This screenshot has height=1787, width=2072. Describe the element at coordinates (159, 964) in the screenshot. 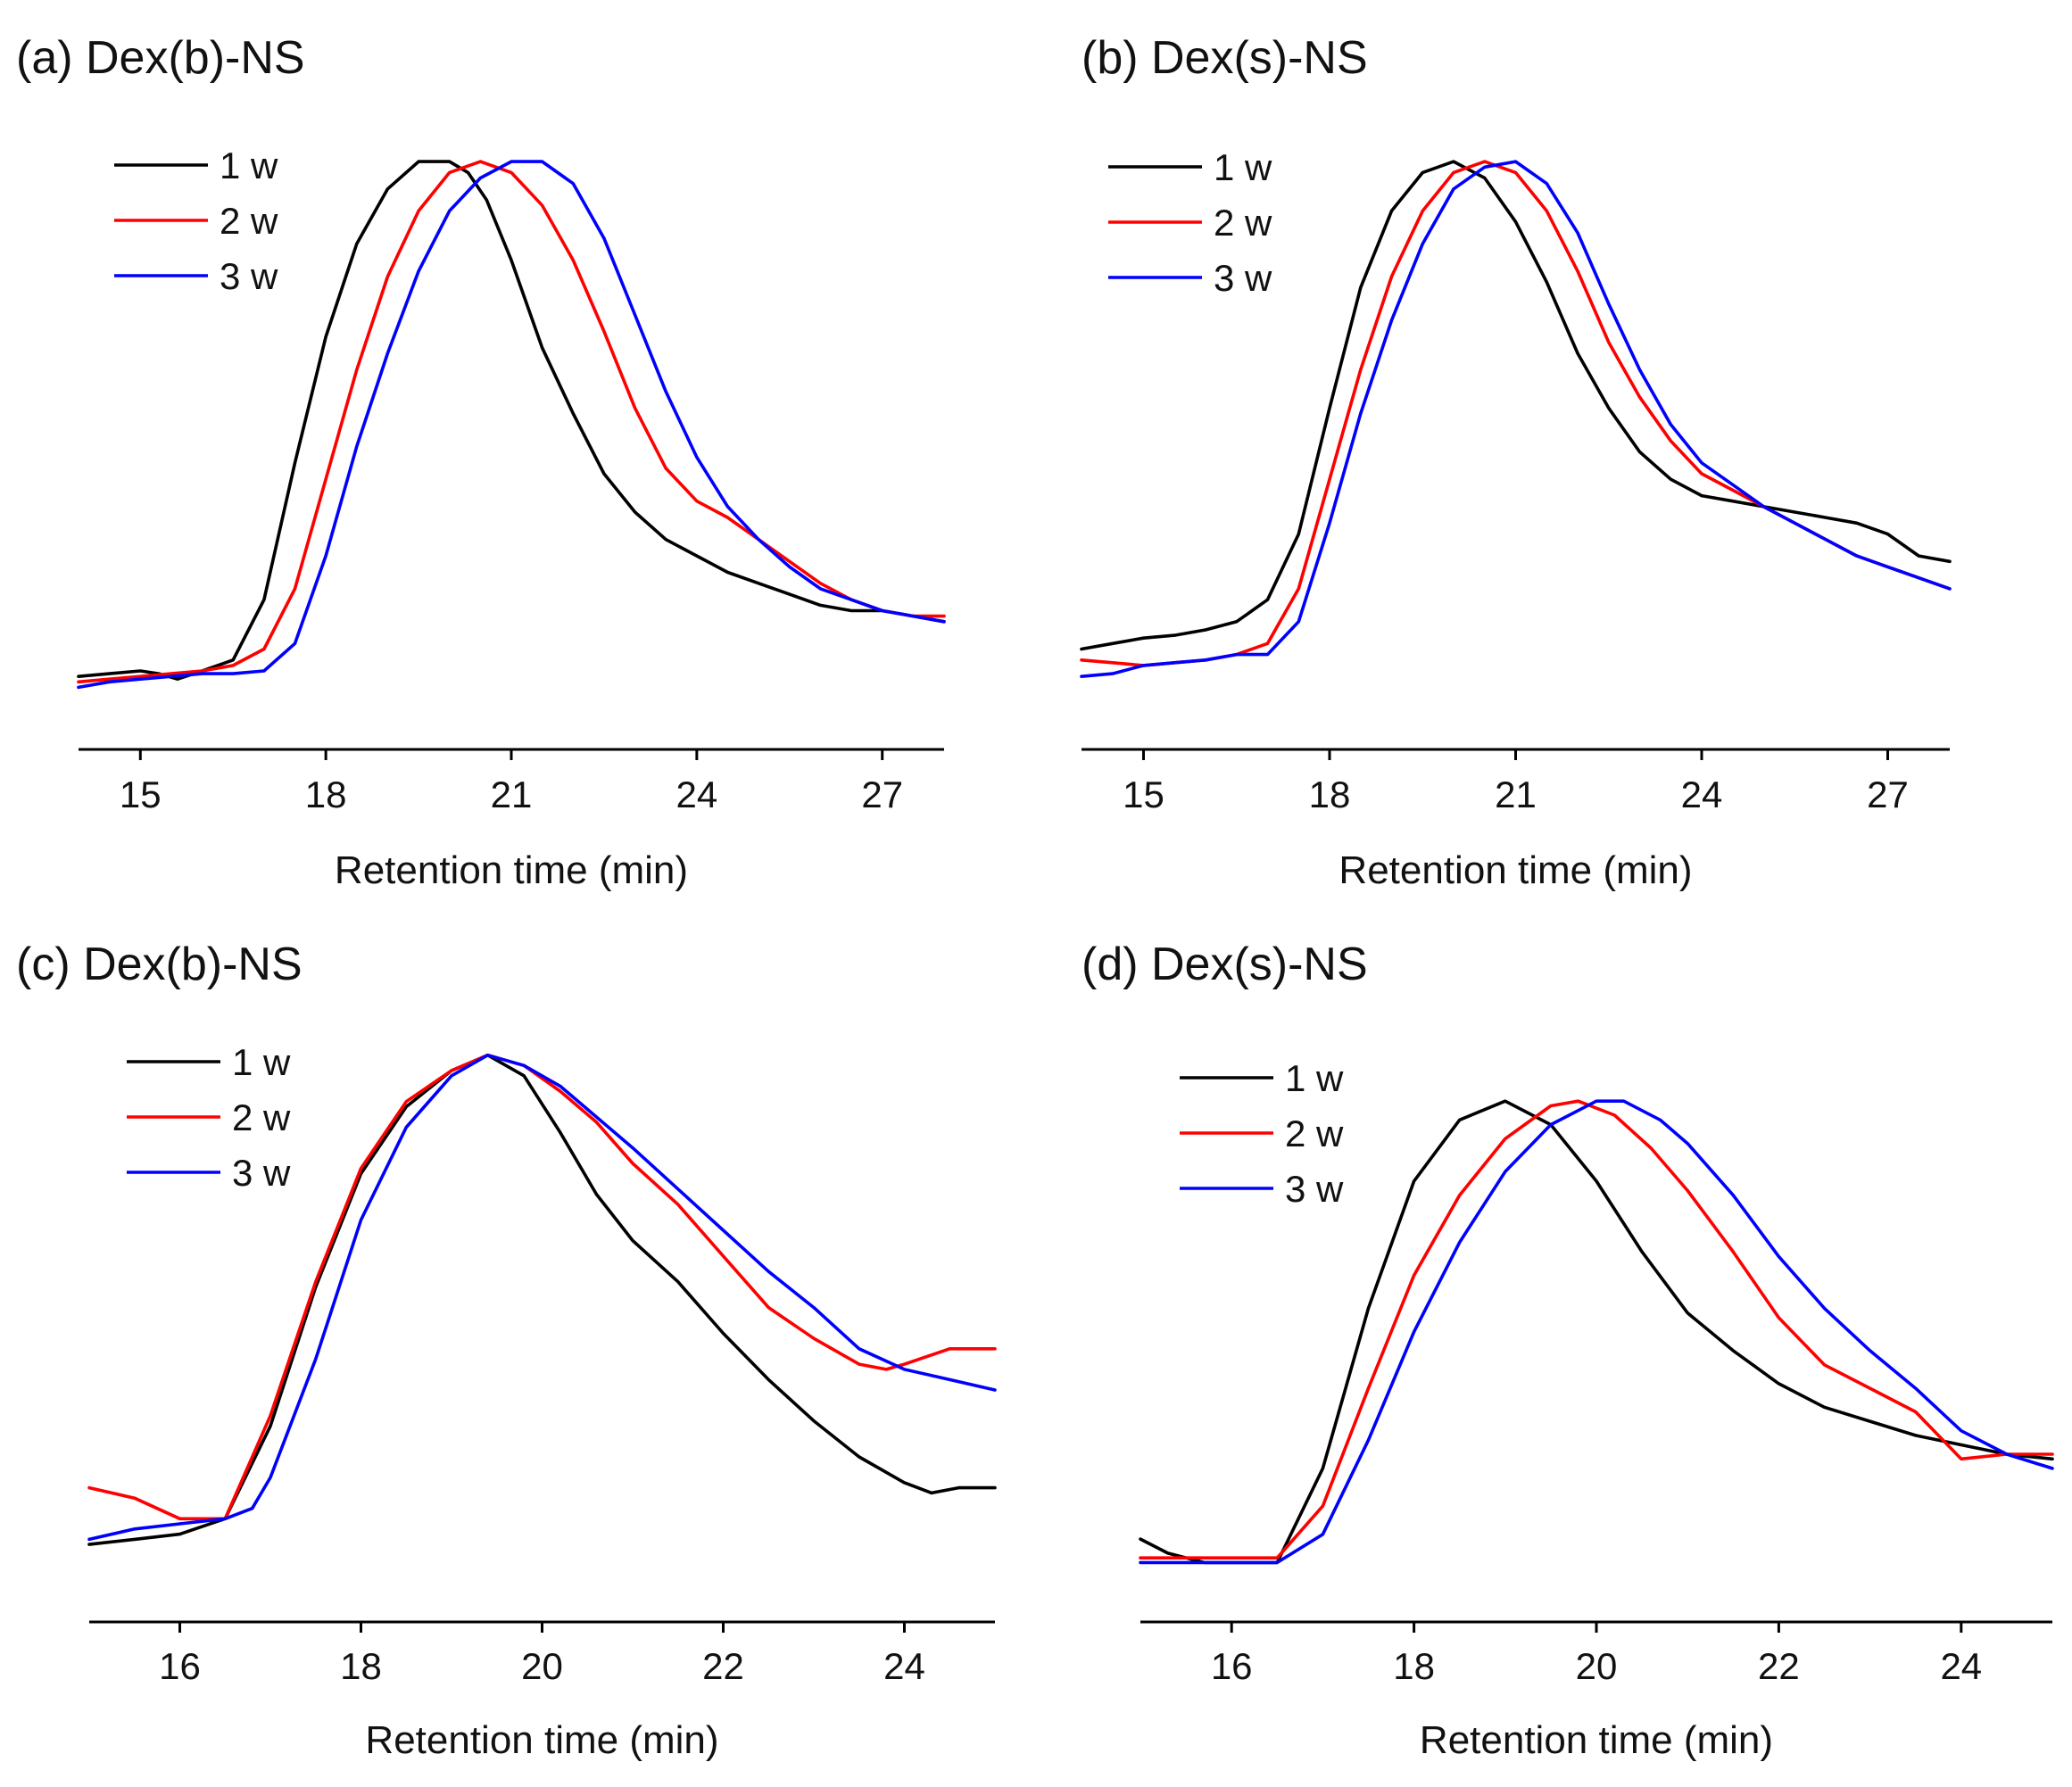

I see `panel-title: (c) Dex(b)-NS` at that location.